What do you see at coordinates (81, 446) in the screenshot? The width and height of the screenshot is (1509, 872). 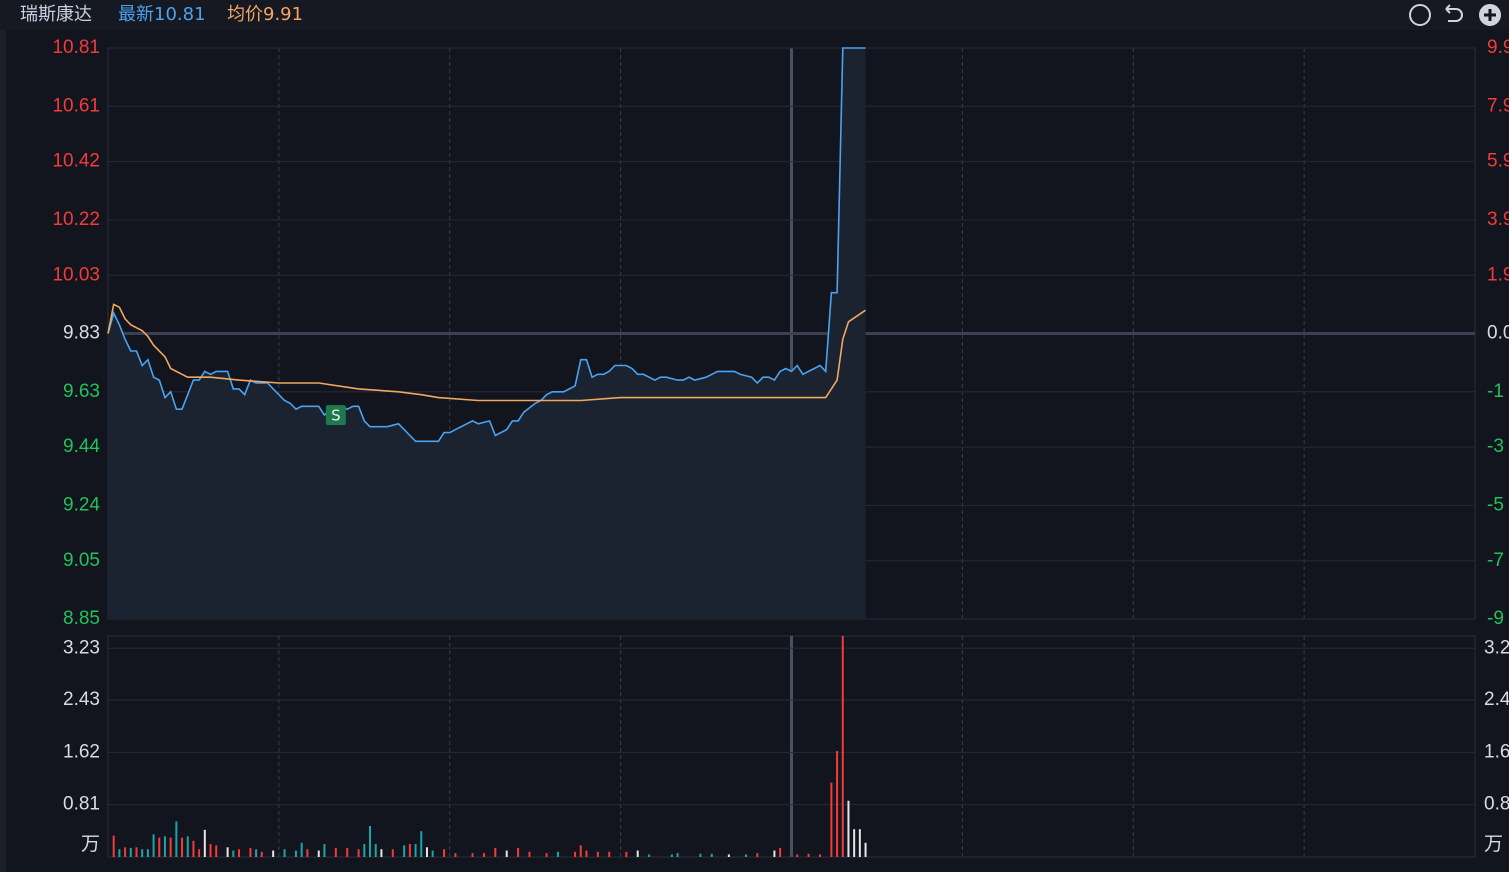 I see `y-tick-label: 9.44` at bounding box center [81, 446].